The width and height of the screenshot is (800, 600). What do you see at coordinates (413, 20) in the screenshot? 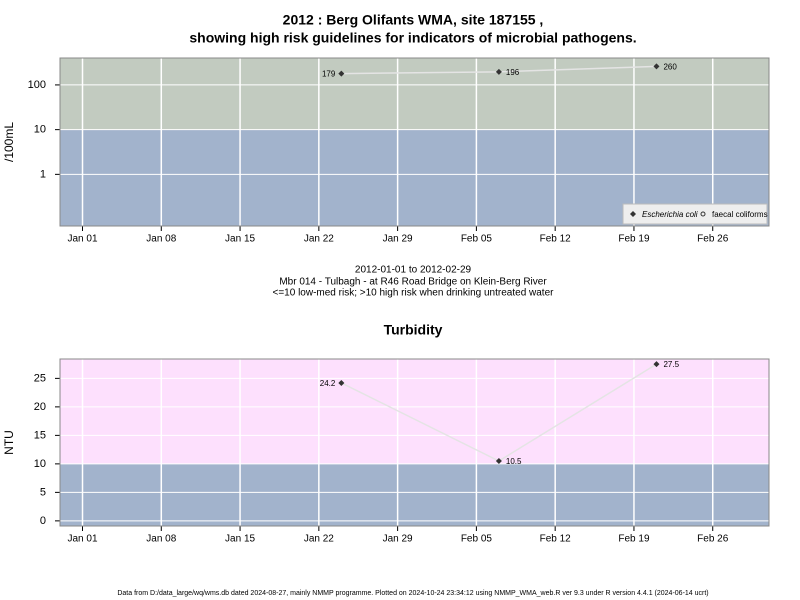
I see `chart-title: 2012 : Berg Olifants WMA, site 187155 ,` at bounding box center [413, 20].